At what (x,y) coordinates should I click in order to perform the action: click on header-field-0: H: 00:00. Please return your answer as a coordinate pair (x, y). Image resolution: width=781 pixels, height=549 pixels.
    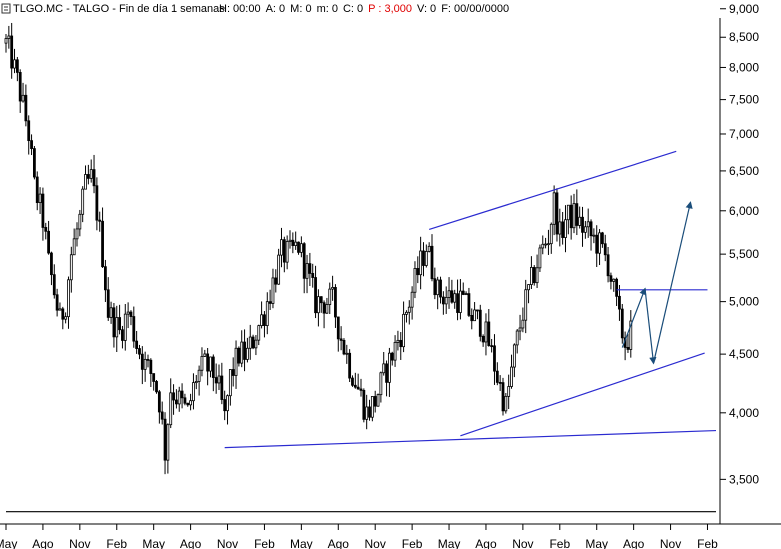
    Looking at the image, I should click on (240, 9).